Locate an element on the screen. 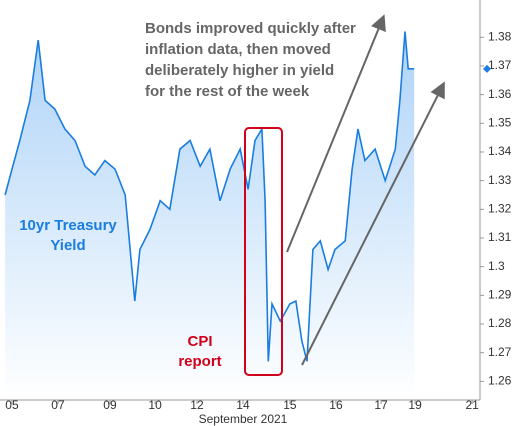  last-value-marker is located at coordinates (487, 68).